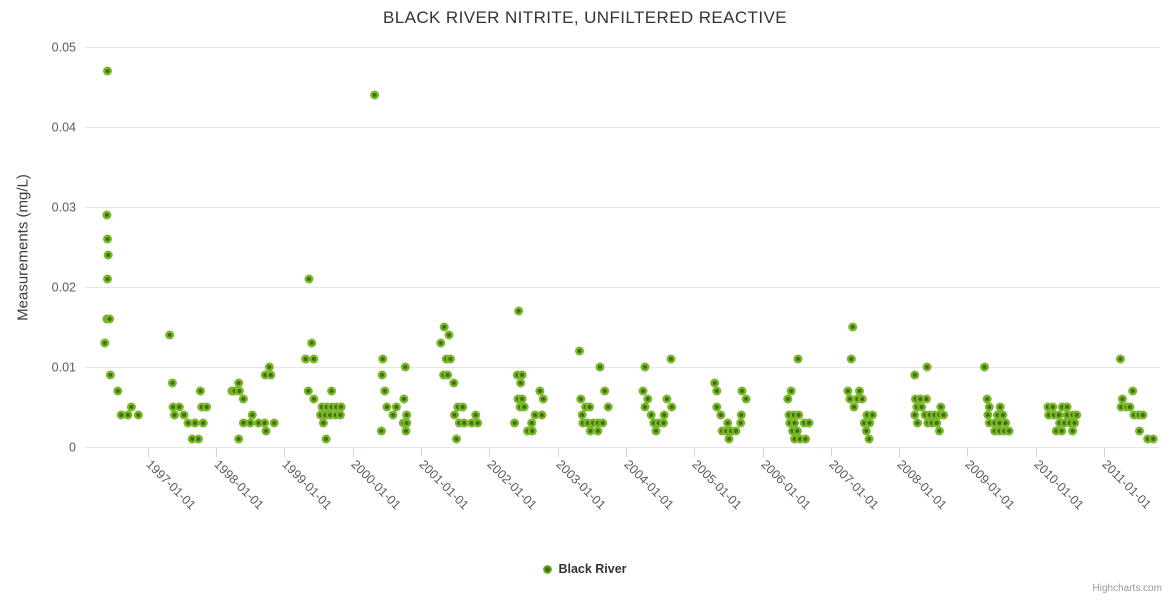  Describe the element at coordinates (64, 288) in the screenshot. I see `y-tick-label: 0.02` at that location.